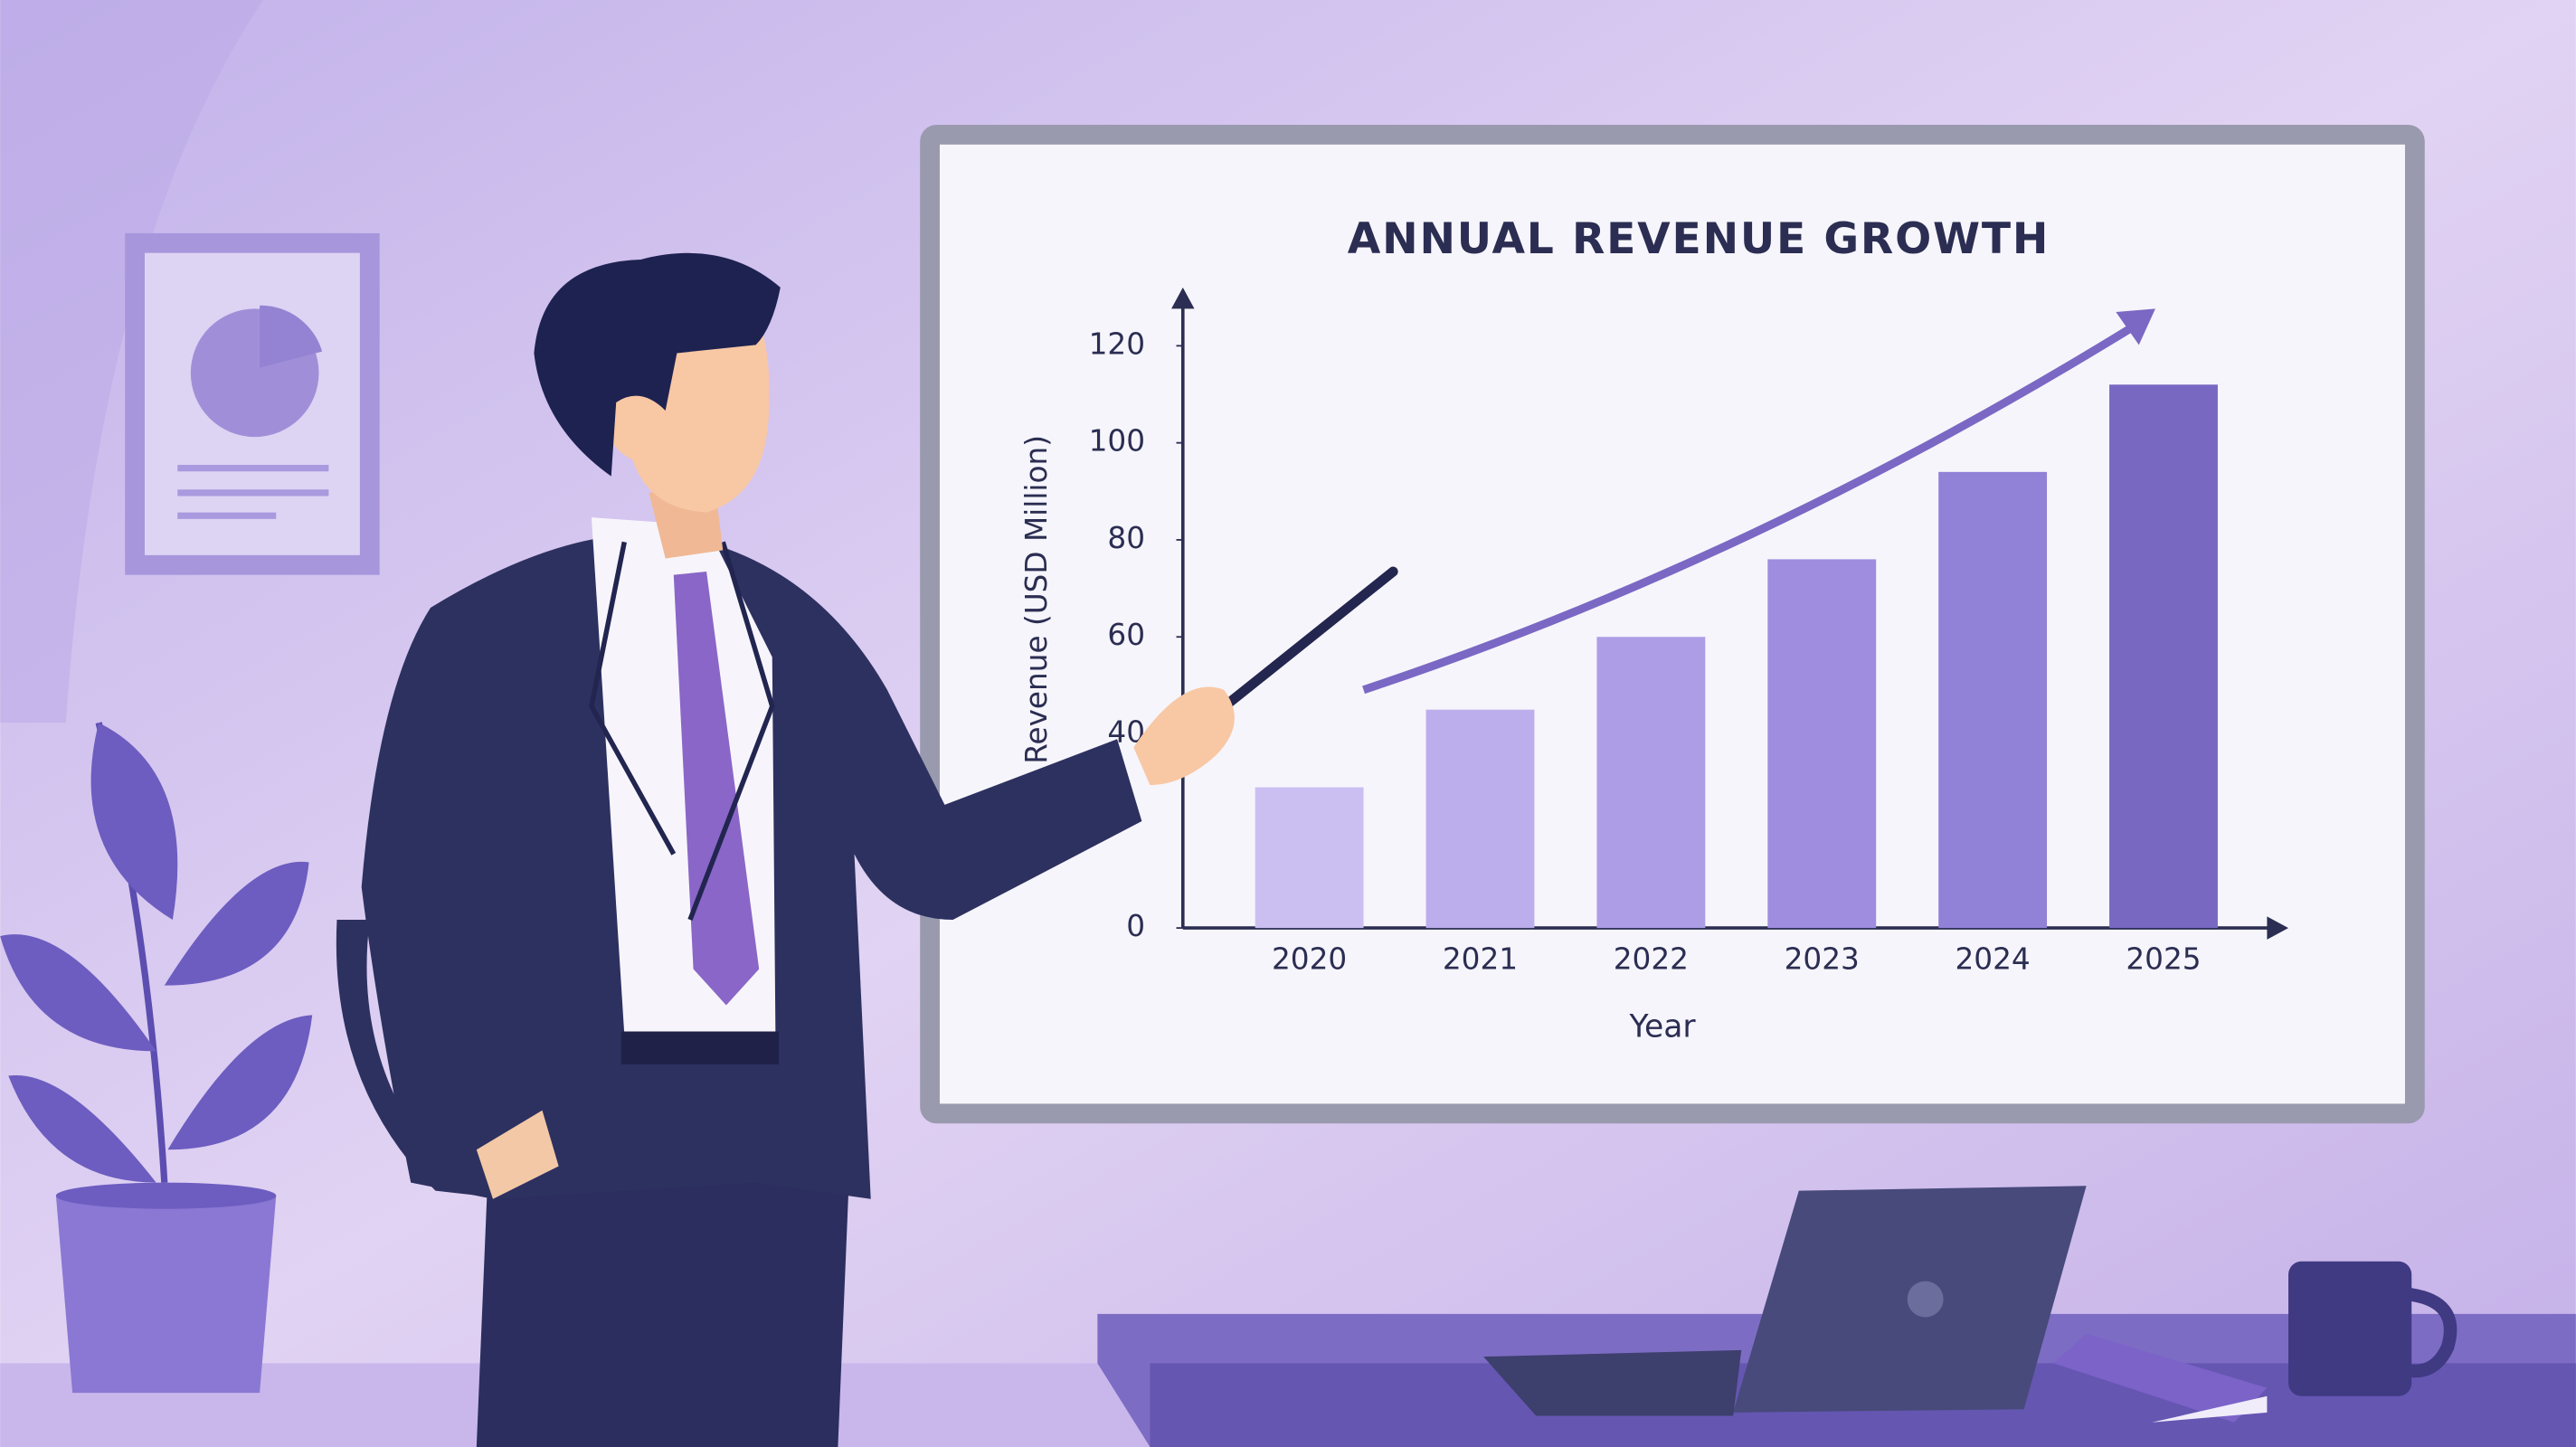 The height and width of the screenshot is (1447, 2576). I want to click on y-tick-label: 0, so click(1135, 926).